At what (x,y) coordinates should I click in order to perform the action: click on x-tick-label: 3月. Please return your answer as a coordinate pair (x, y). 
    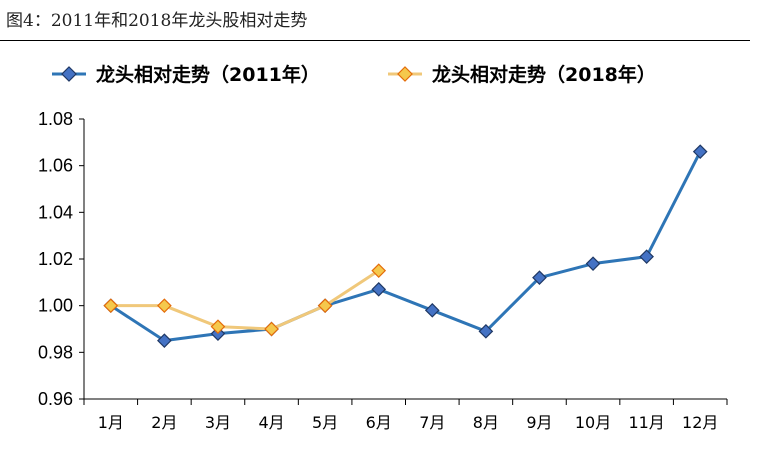
    Looking at the image, I should click on (218, 422).